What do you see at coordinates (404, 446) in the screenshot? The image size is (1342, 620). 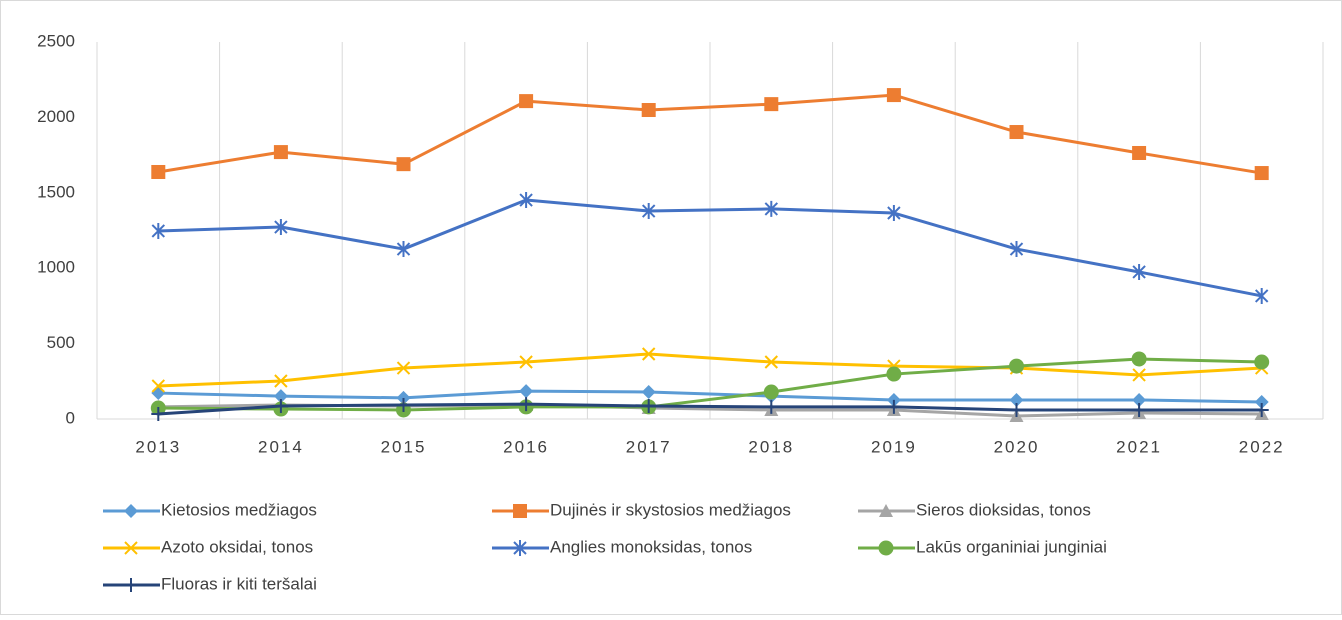 I see `x-tick-label: 2015` at bounding box center [404, 446].